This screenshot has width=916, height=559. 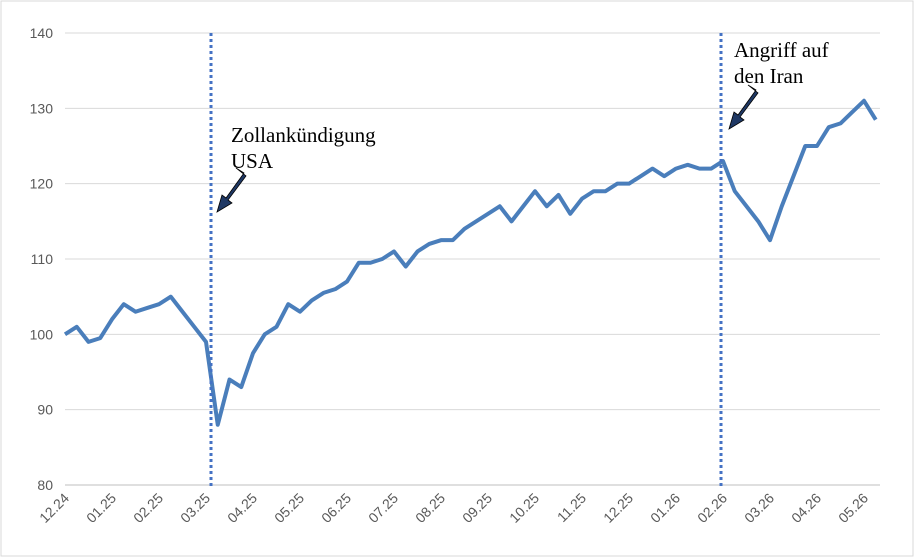 I want to click on annotation: Zollankündigung, so click(x=303, y=135).